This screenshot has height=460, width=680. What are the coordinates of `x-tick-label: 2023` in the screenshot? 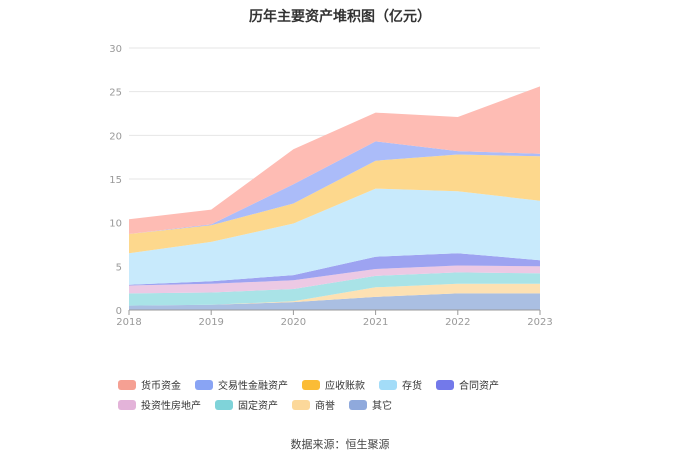 It's located at (539, 322).